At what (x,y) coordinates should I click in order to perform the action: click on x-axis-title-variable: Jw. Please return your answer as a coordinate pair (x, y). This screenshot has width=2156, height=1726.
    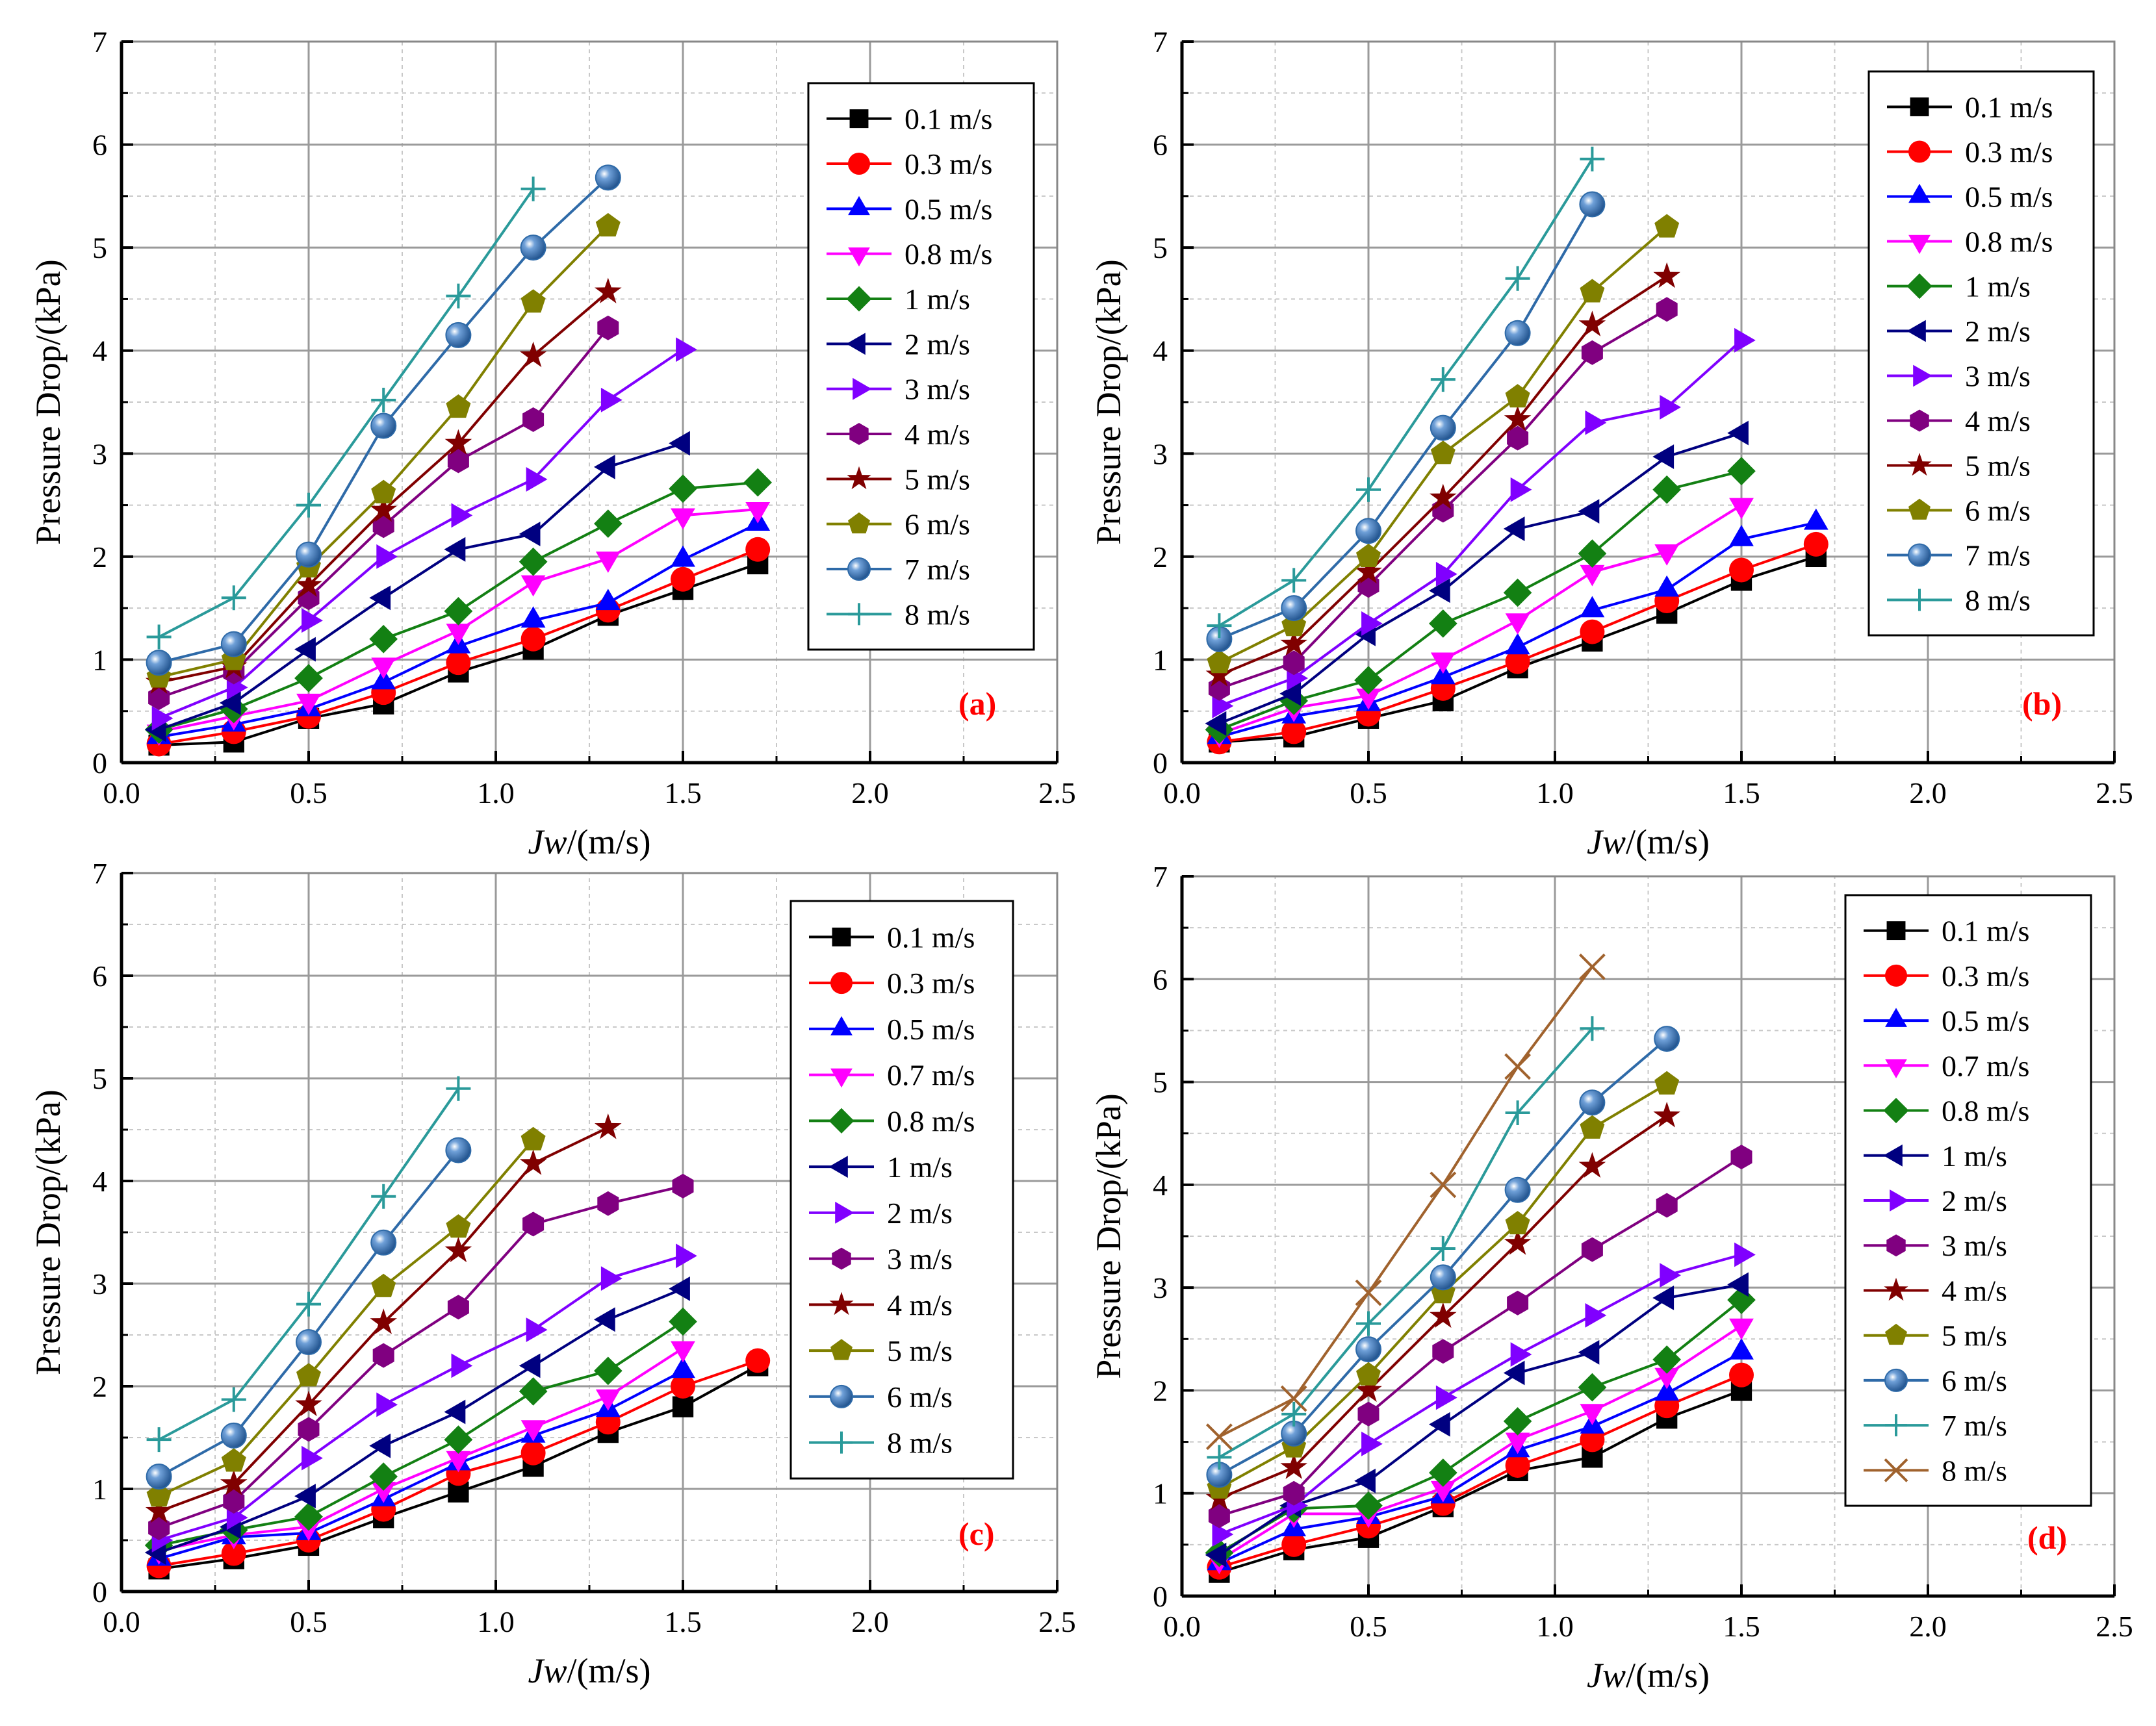
    Looking at the image, I should click on (547, 1670).